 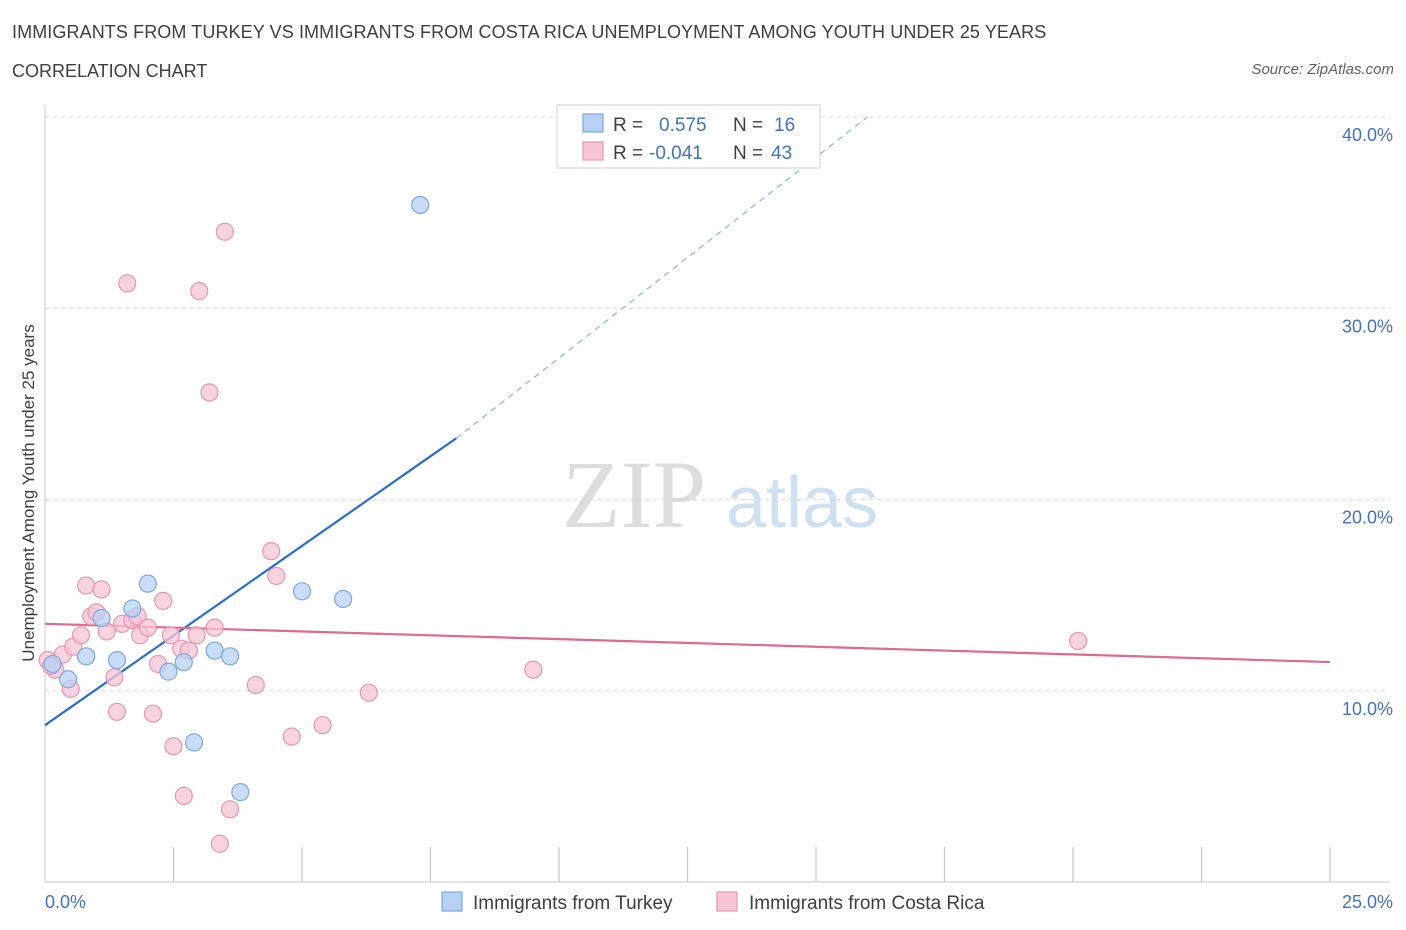 I want to click on series-legend-label-costa-rica: Immigrants from Costa Rica, so click(x=867, y=903).